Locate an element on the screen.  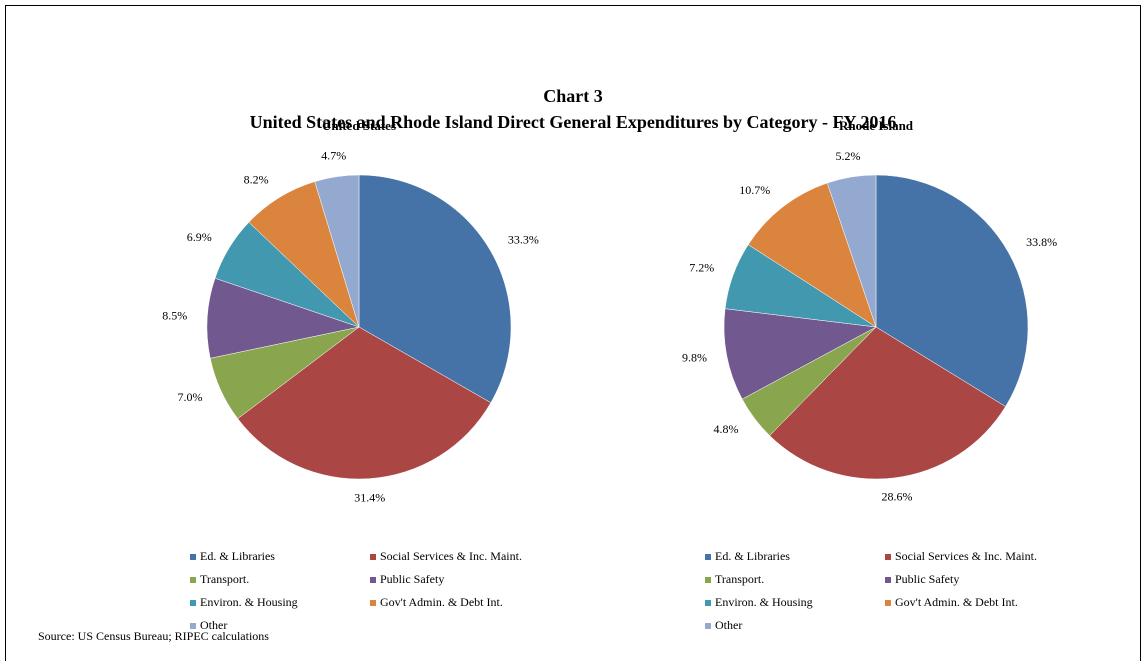
data-label: 5.2% is located at coordinates (848, 156).